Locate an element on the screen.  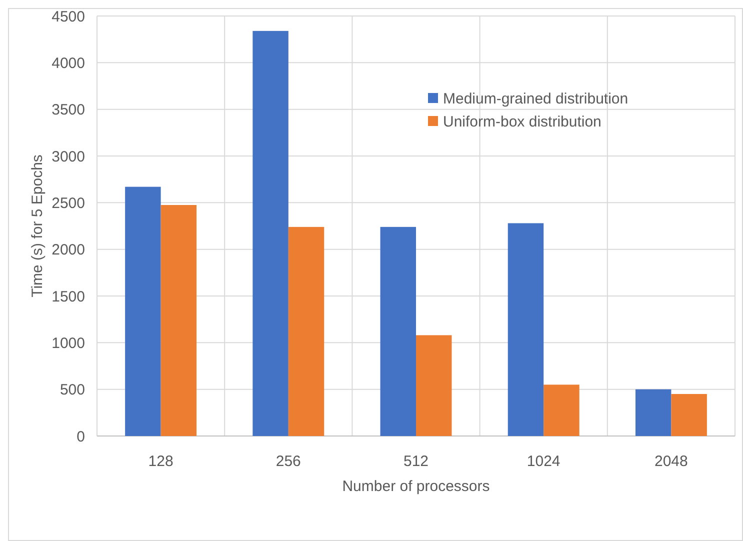
x-tick-label: 1024 is located at coordinates (543, 461).